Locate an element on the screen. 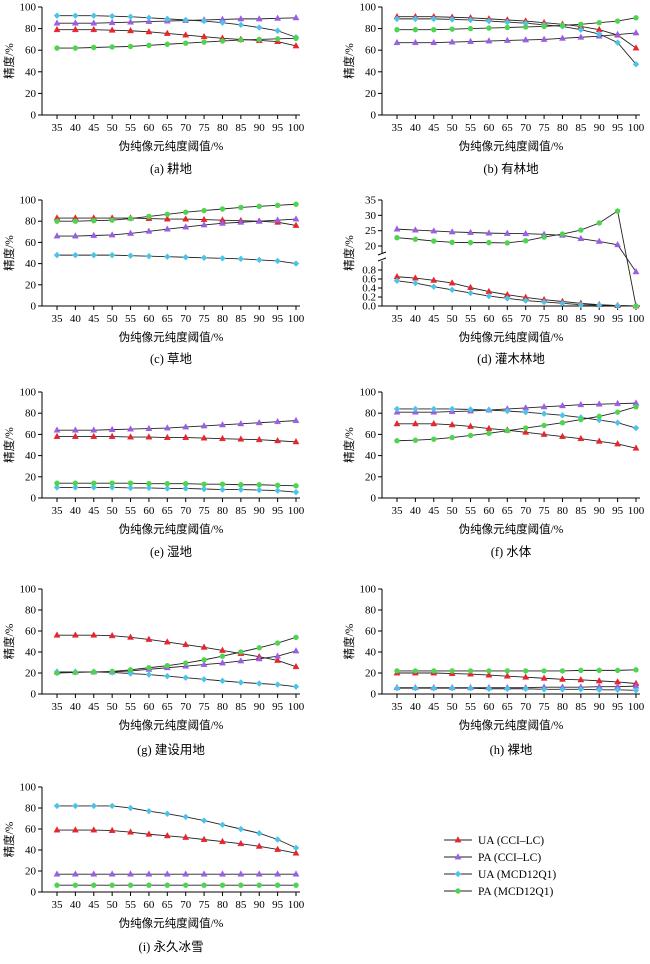  x-tick-label: 100 is located at coordinates (636, 319).